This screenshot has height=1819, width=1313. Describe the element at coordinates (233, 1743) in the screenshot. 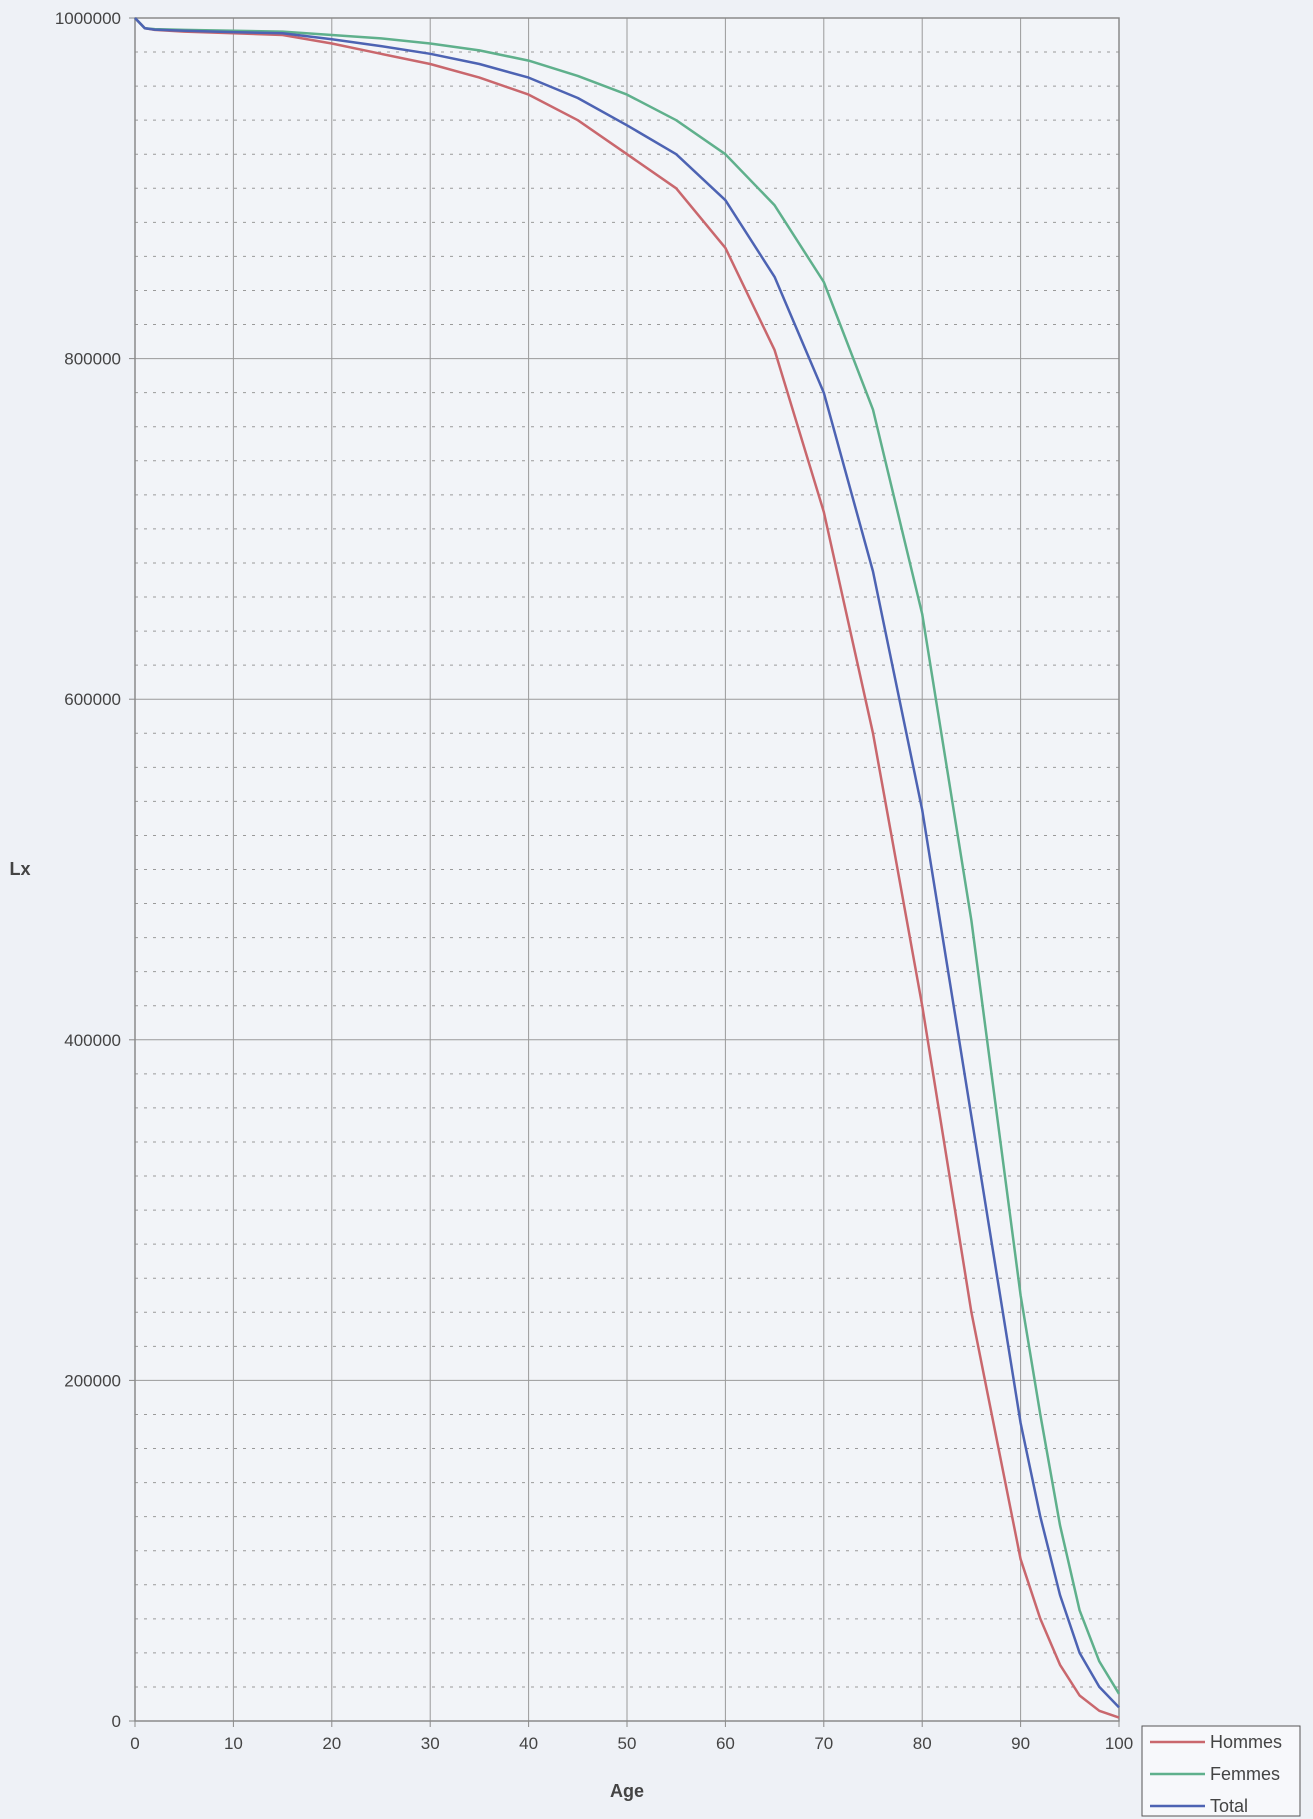

I see `x-tick-label: 10` at that location.